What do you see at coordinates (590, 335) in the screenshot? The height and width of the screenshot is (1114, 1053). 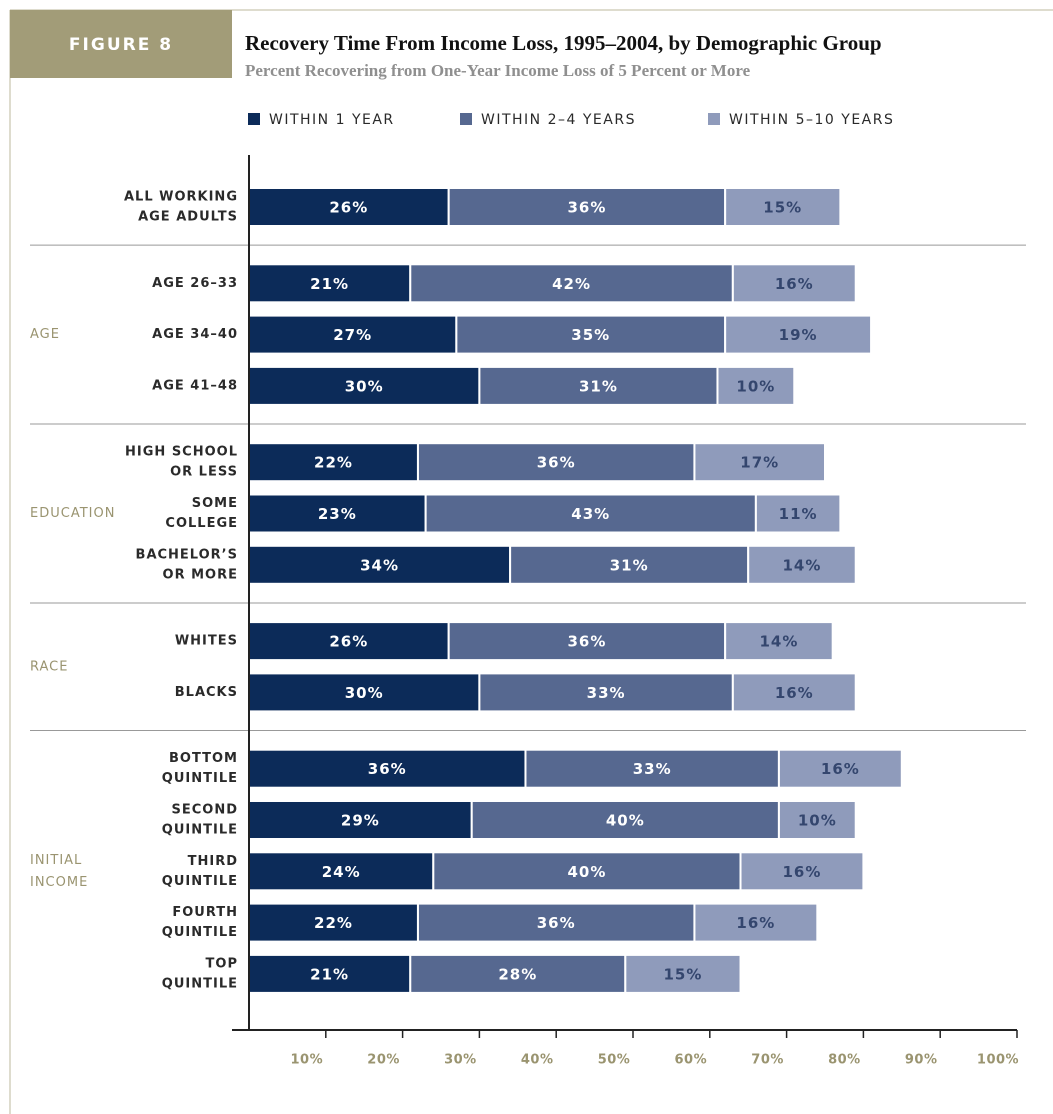 I see `data-label: 35%` at bounding box center [590, 335].